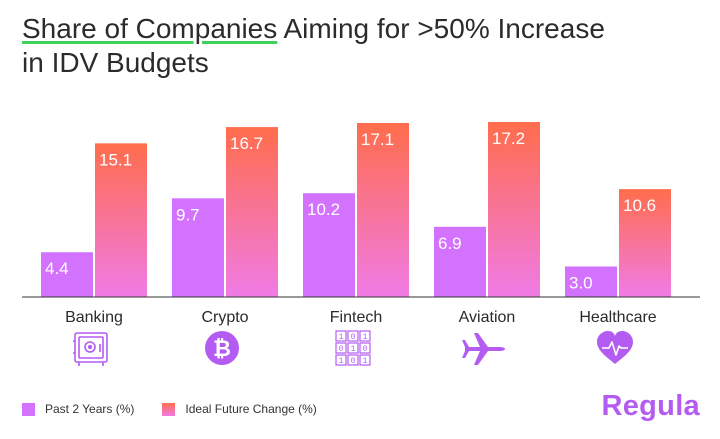 The height and width of the screenshot is (439, 720). What do you see at coordinates (121, 220) in the screenshot?
I see `bar-future-banking` at bounding box center [121, 220].